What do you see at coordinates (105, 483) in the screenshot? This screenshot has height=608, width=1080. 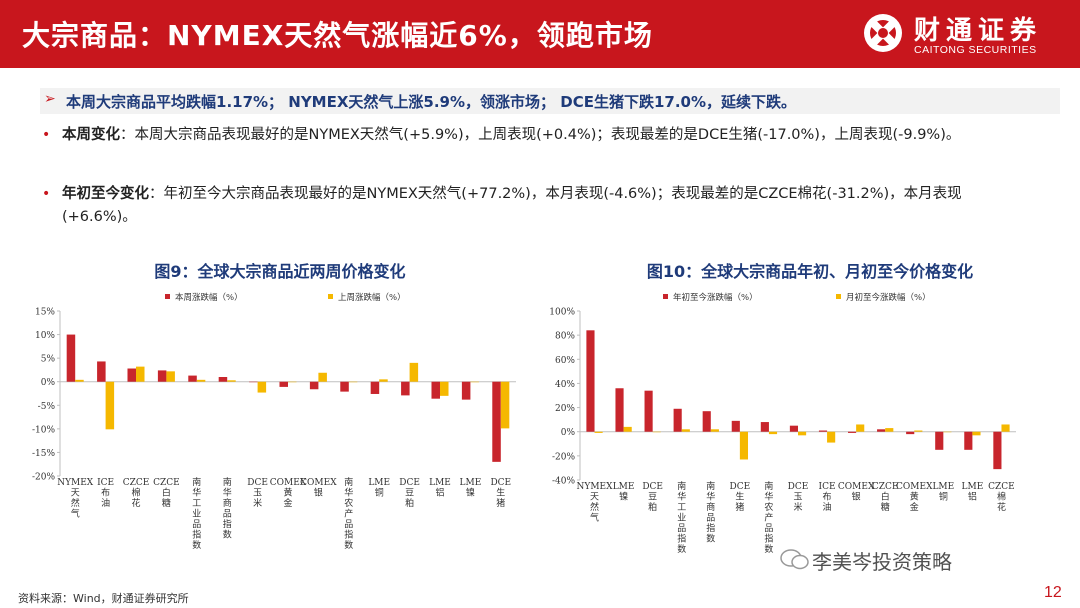 I see `chart1-x-label-part: ICE` at bounding box center [105, 483].